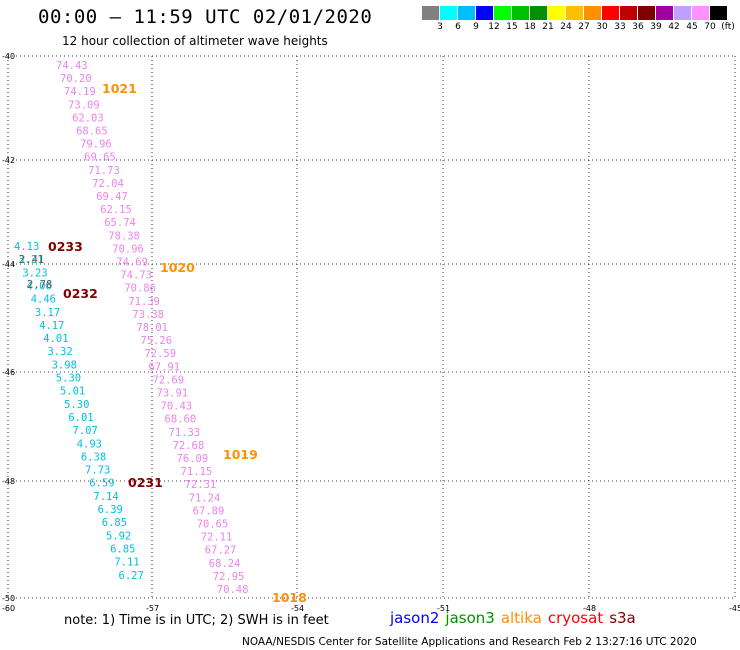 Image resolution: width=740 pixels, height=650 pixels. Describe the element at coordinates (494, 27) in the screenshot. I see `legend-label: 12` at that location.